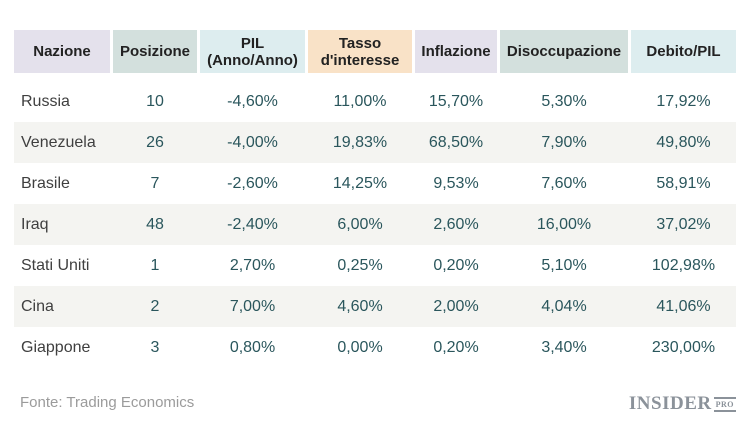  What do you see at coordinates (360, 183) in the screenshot?
I see `cell-tasso: 14,25%` at bounding box center [360, 183].